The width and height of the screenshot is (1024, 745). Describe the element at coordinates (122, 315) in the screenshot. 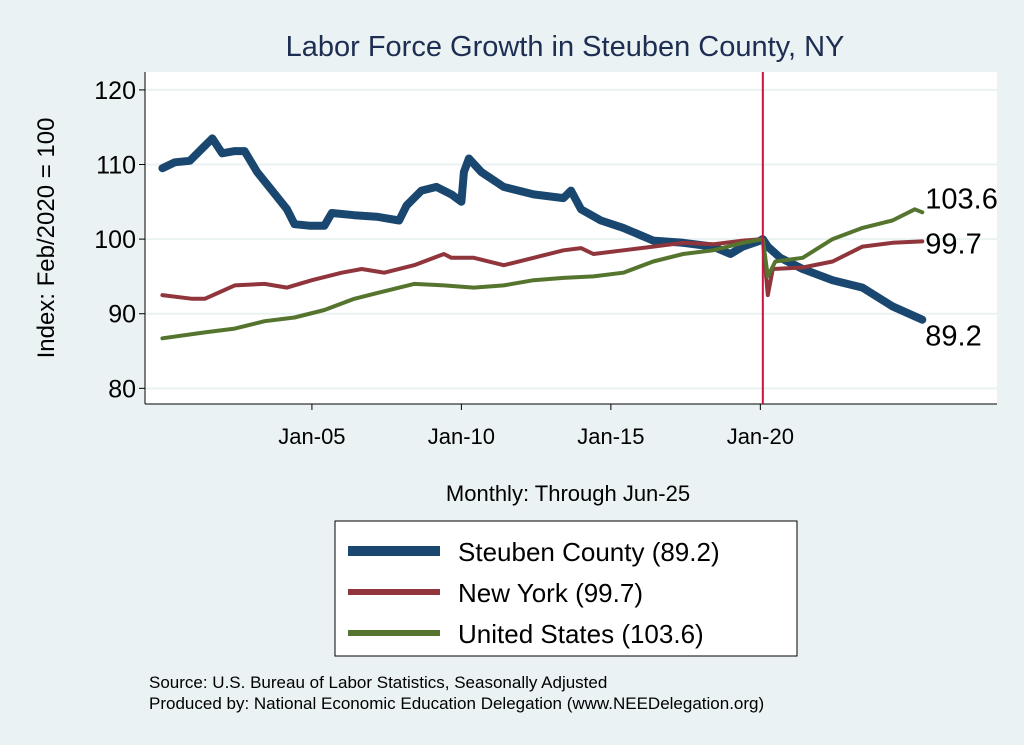

I see `y-tick-label: 90` at that location.